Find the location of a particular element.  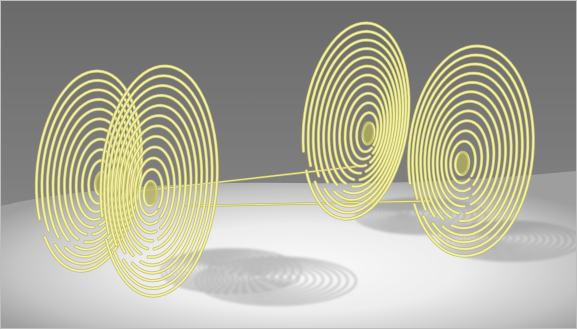

left-pair-inner-spiral is located at coordinates (159, 181).